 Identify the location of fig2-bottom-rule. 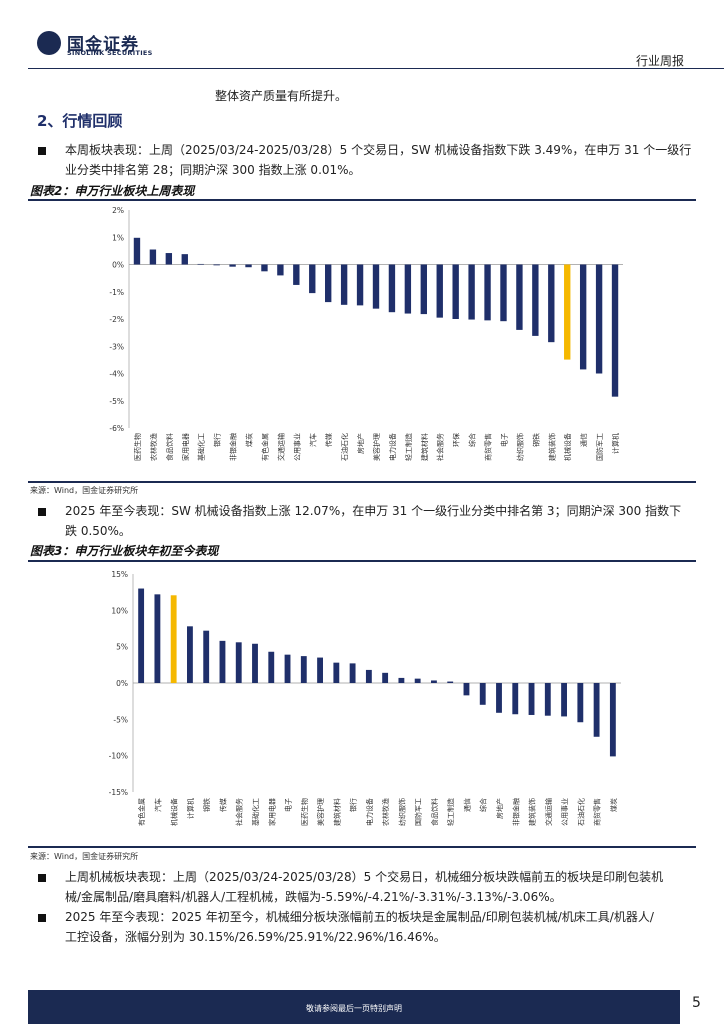
(362, 482).